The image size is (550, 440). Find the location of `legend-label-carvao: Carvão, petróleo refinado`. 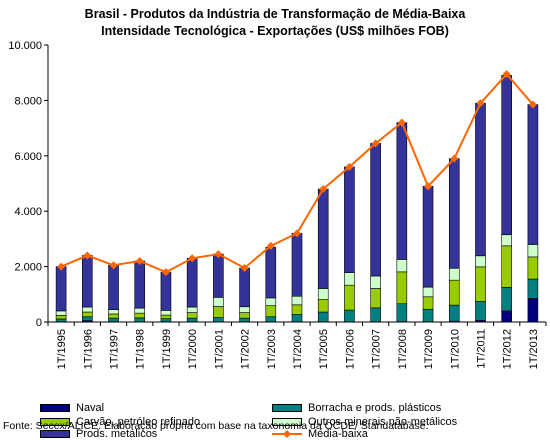

legend-label-carvao: Carvão, petróleo refinado is located at coordinates (138, 422).